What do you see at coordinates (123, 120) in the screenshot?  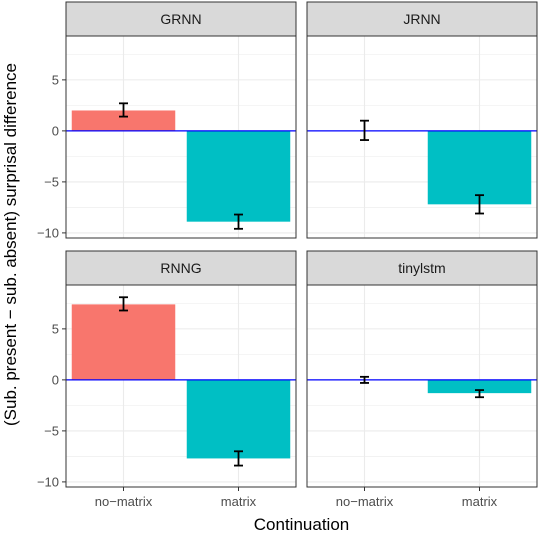 I see `bar-grnn-no-matrix` at bounding box center [123, 120].